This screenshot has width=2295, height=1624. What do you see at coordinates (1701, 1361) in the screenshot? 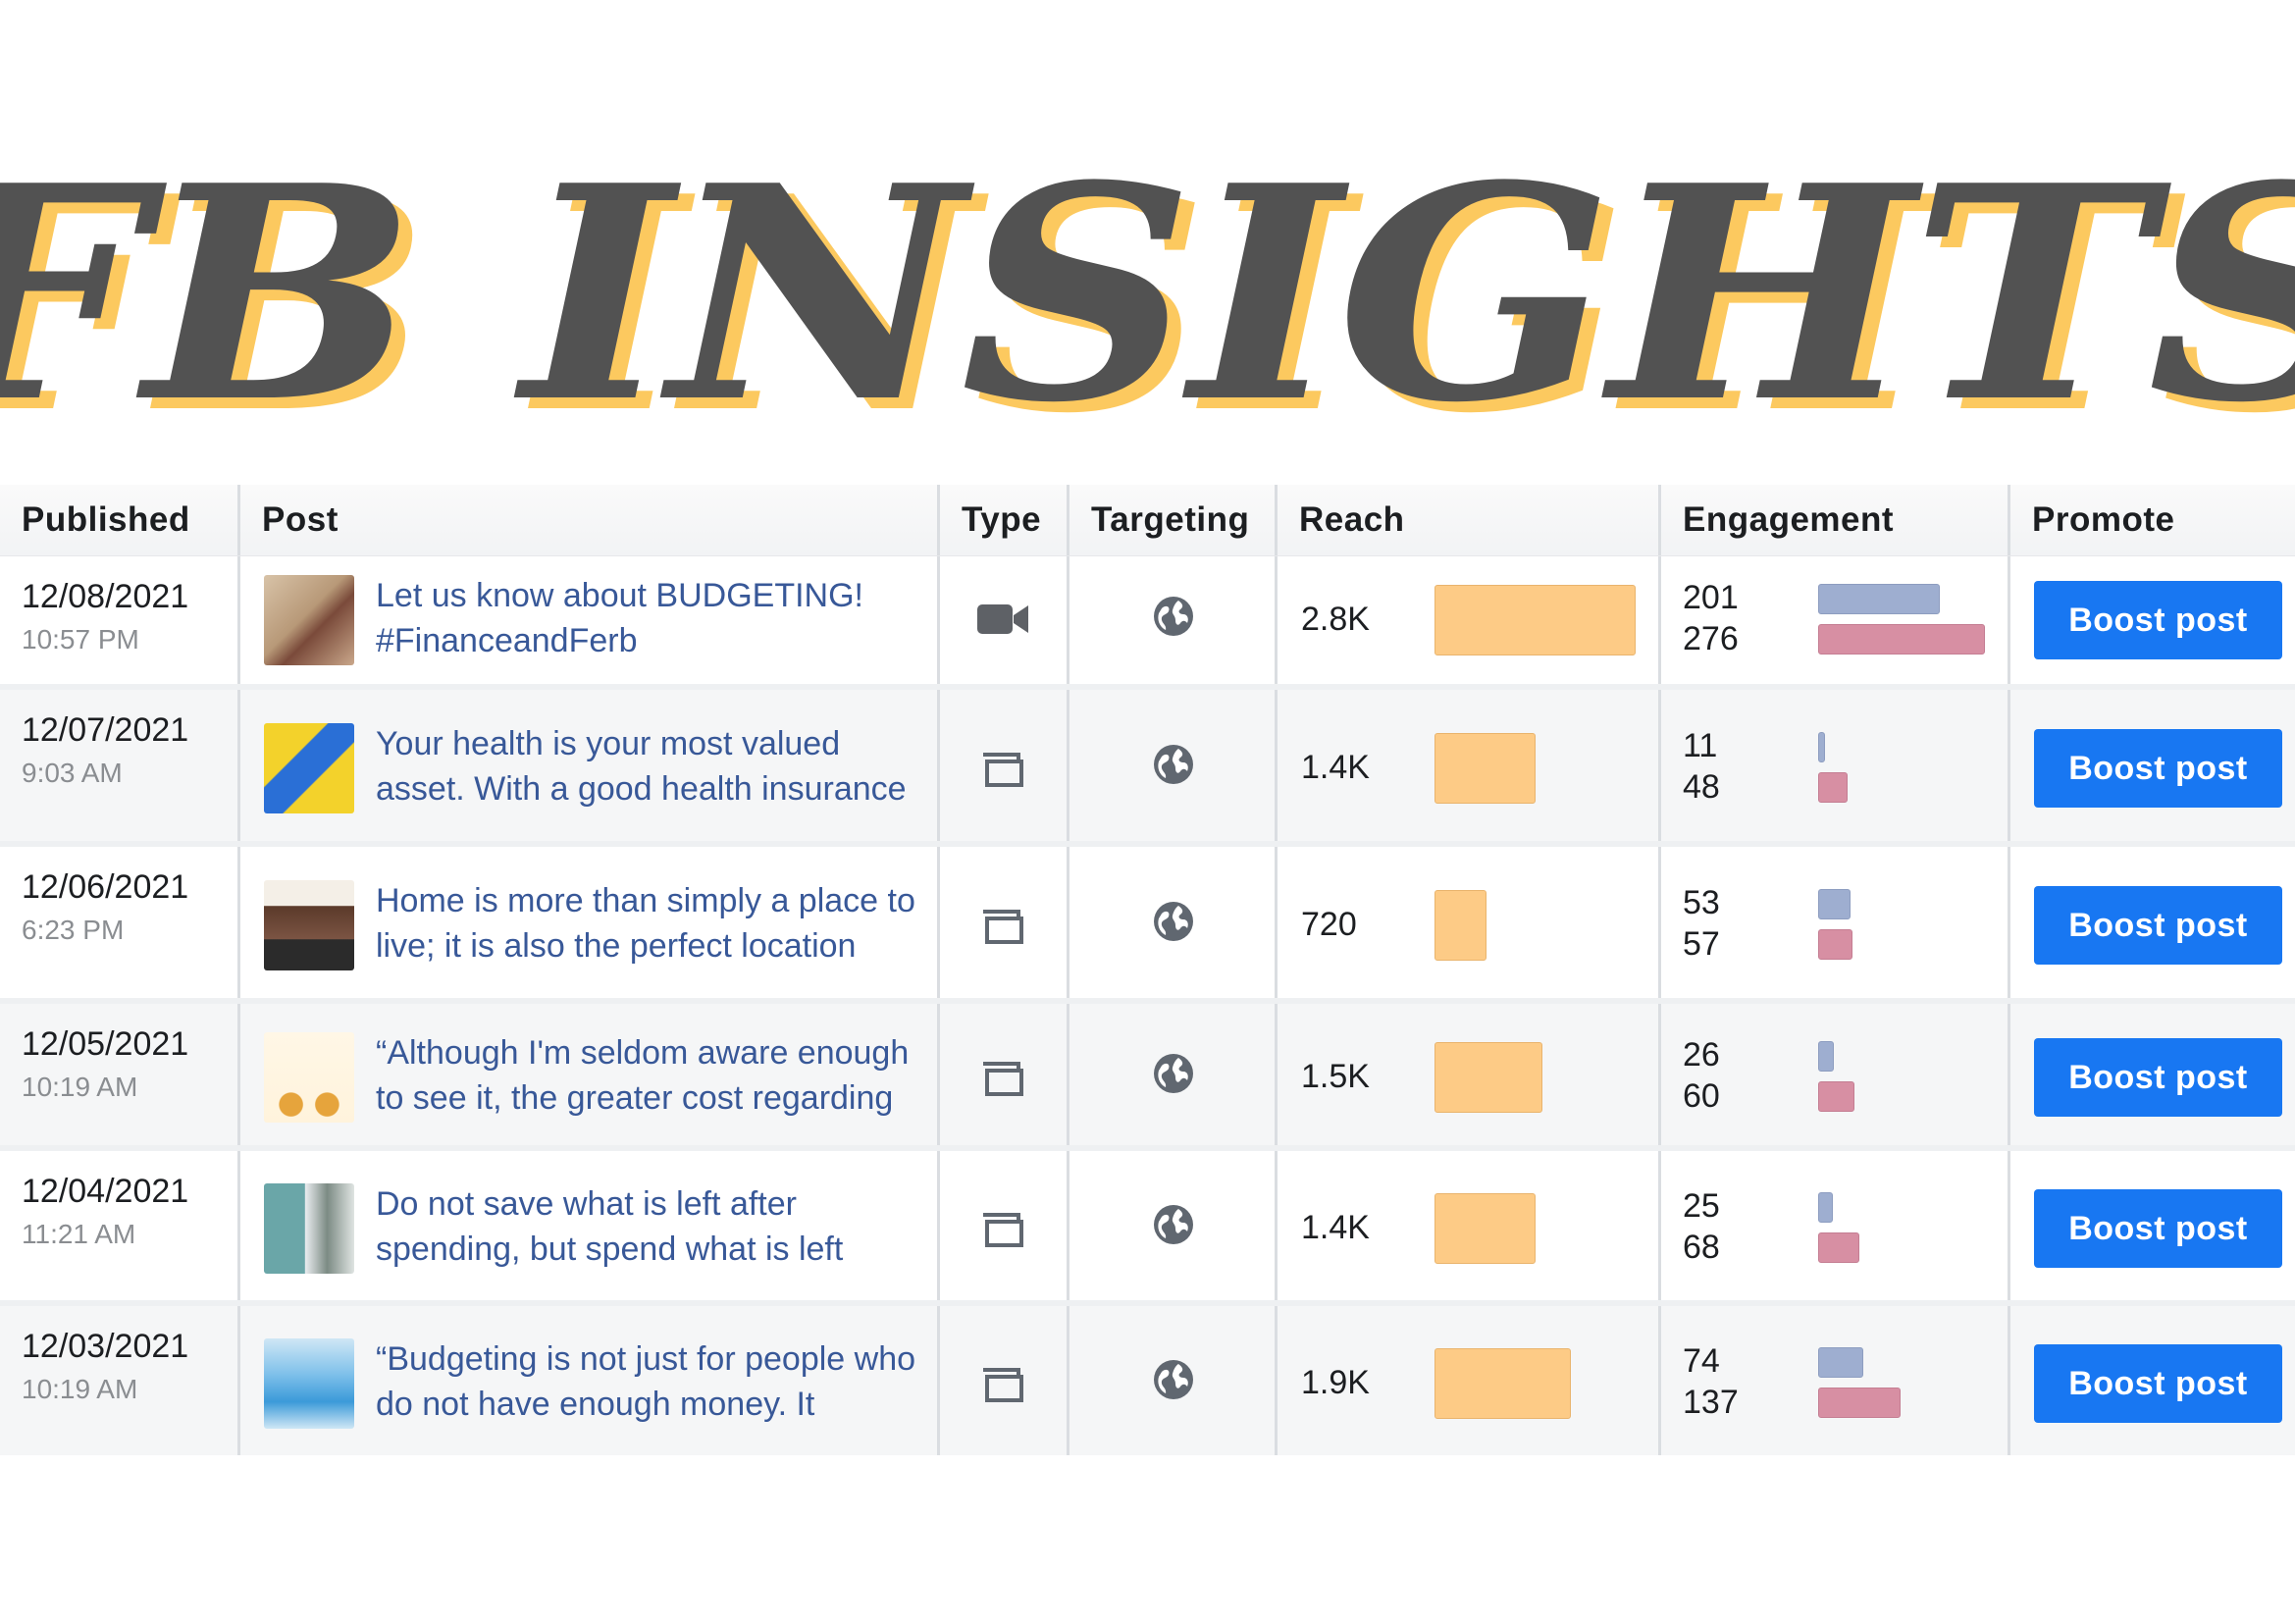
I see `engagement-value-1: 74` at bounding box center [1701, 1361].